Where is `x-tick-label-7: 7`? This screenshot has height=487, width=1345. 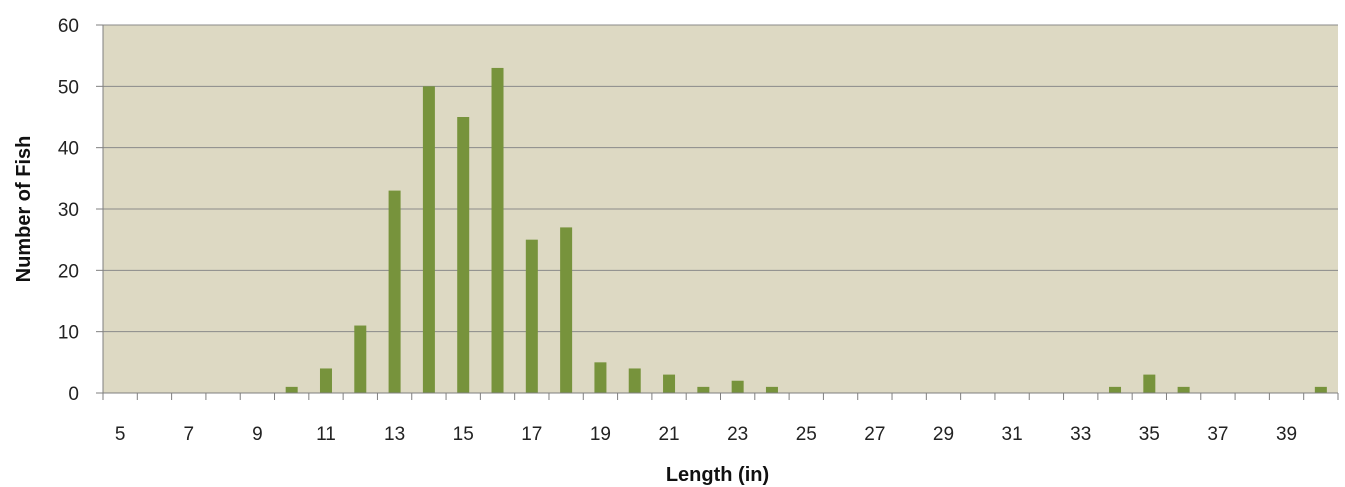
x-tick-label-7: 7 is located at coordinates (188, 434).